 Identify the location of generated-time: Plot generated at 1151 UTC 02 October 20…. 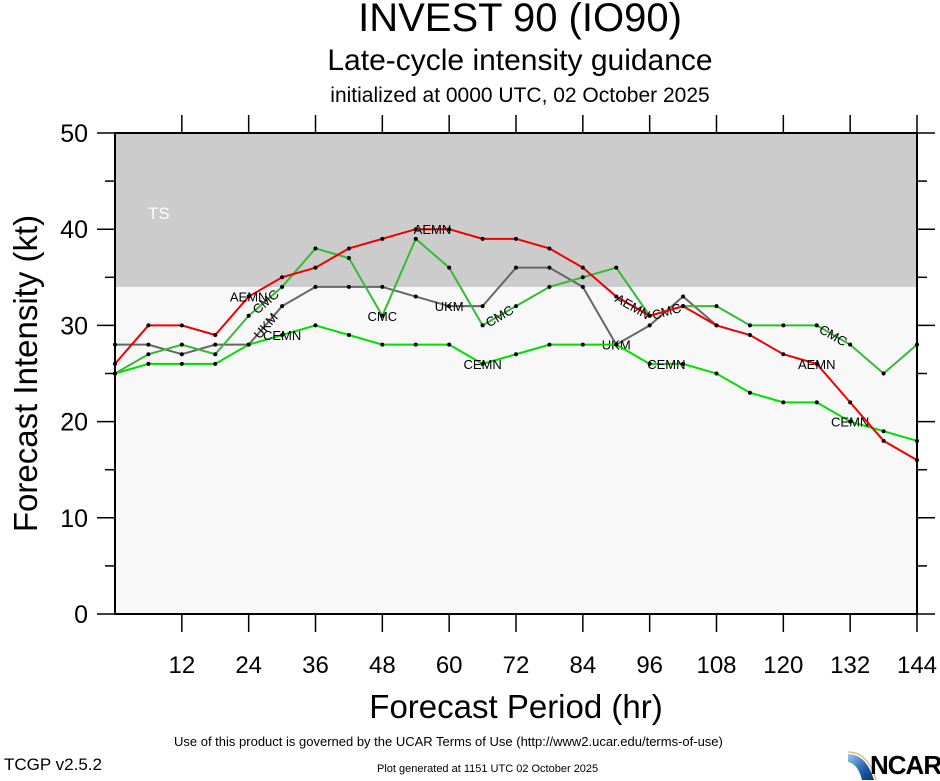
(488, 769).